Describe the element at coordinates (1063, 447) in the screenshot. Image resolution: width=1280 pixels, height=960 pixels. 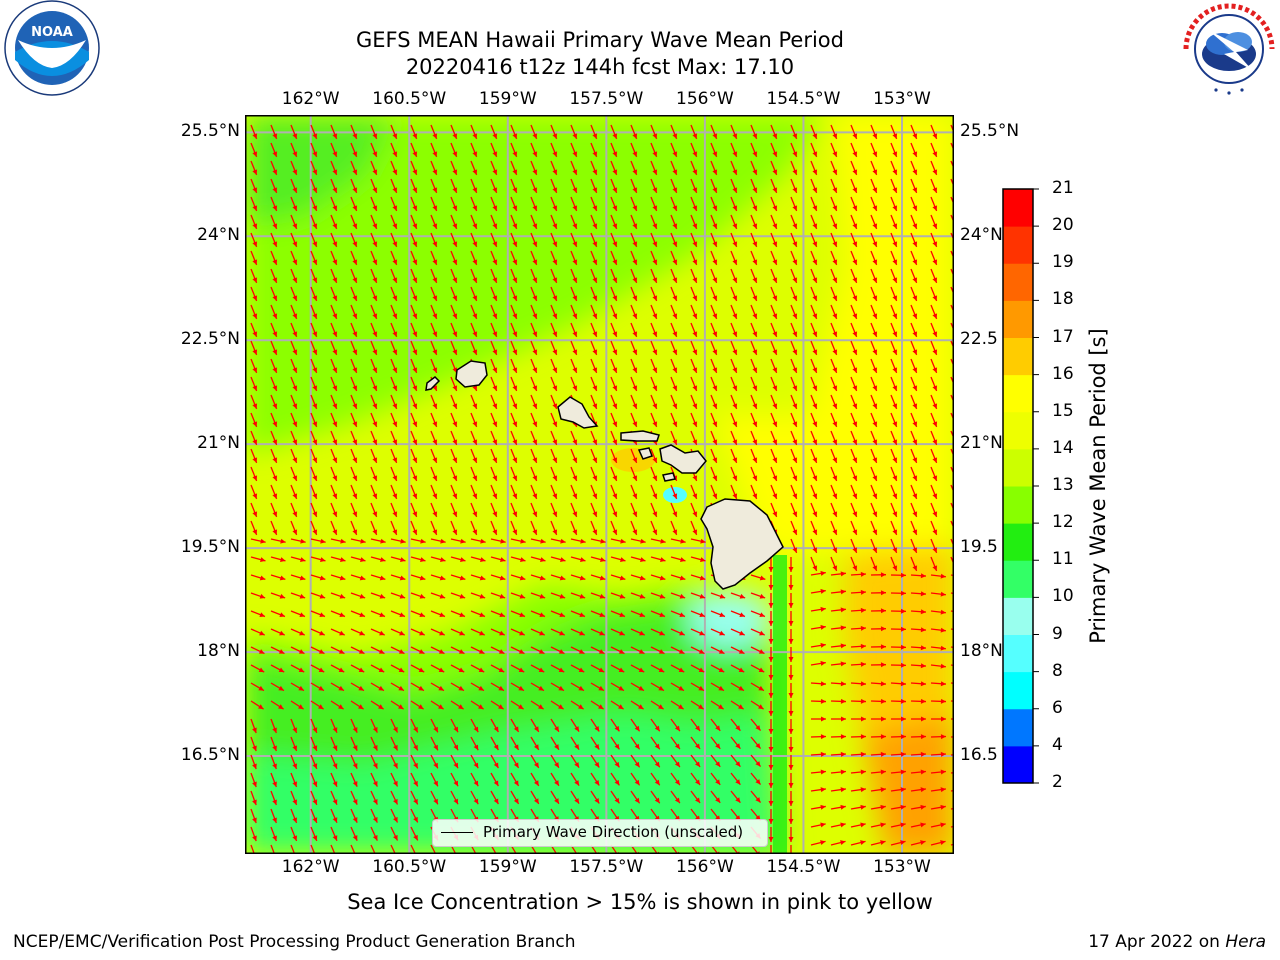
I see `colorbar-tick-label: 14` at that location.